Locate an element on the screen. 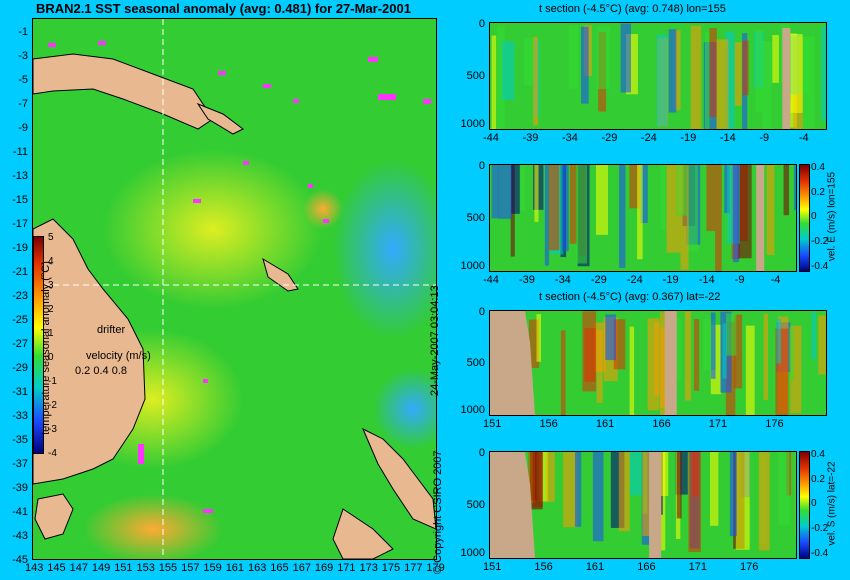  velocity-colorbar-tick: 0.4 is located at coordinates (818, 454).